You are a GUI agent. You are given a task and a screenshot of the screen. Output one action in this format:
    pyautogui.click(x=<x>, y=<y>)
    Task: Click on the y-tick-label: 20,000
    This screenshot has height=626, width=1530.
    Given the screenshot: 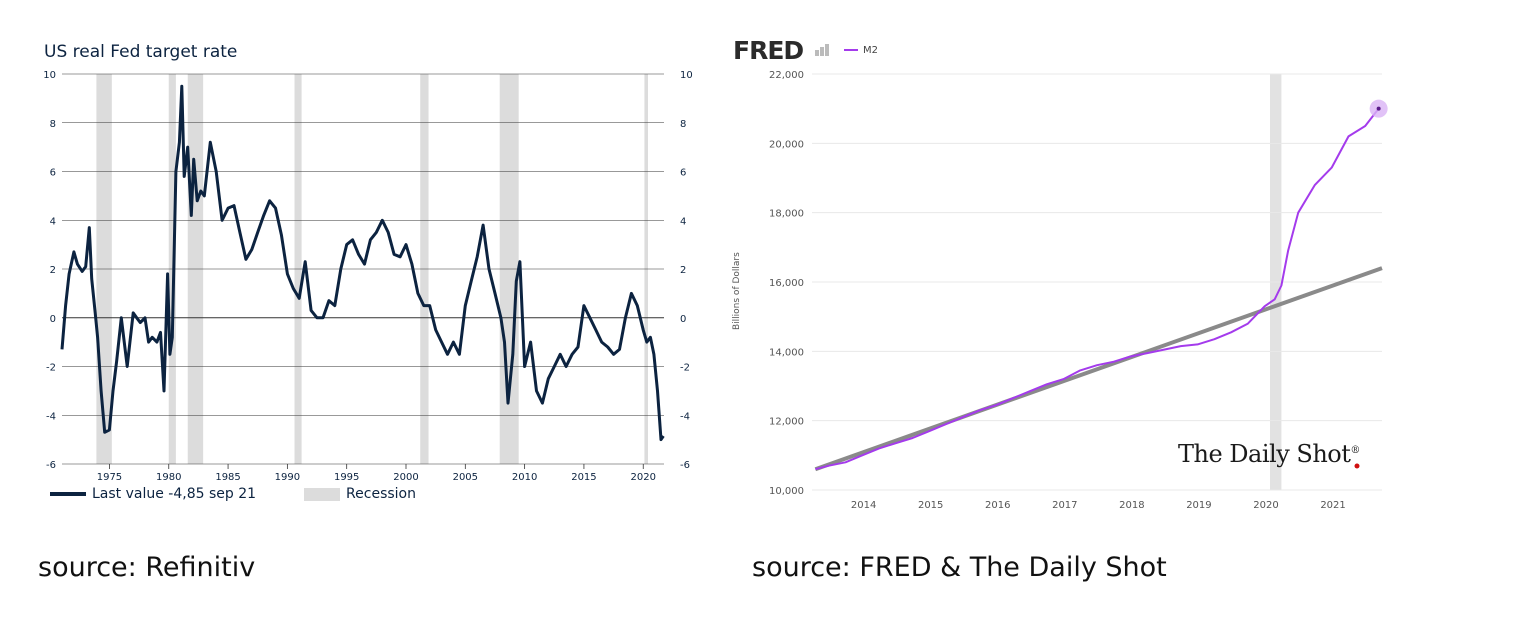 What is the action you would take?
    pyautogui.click(x=786, y=144)
    